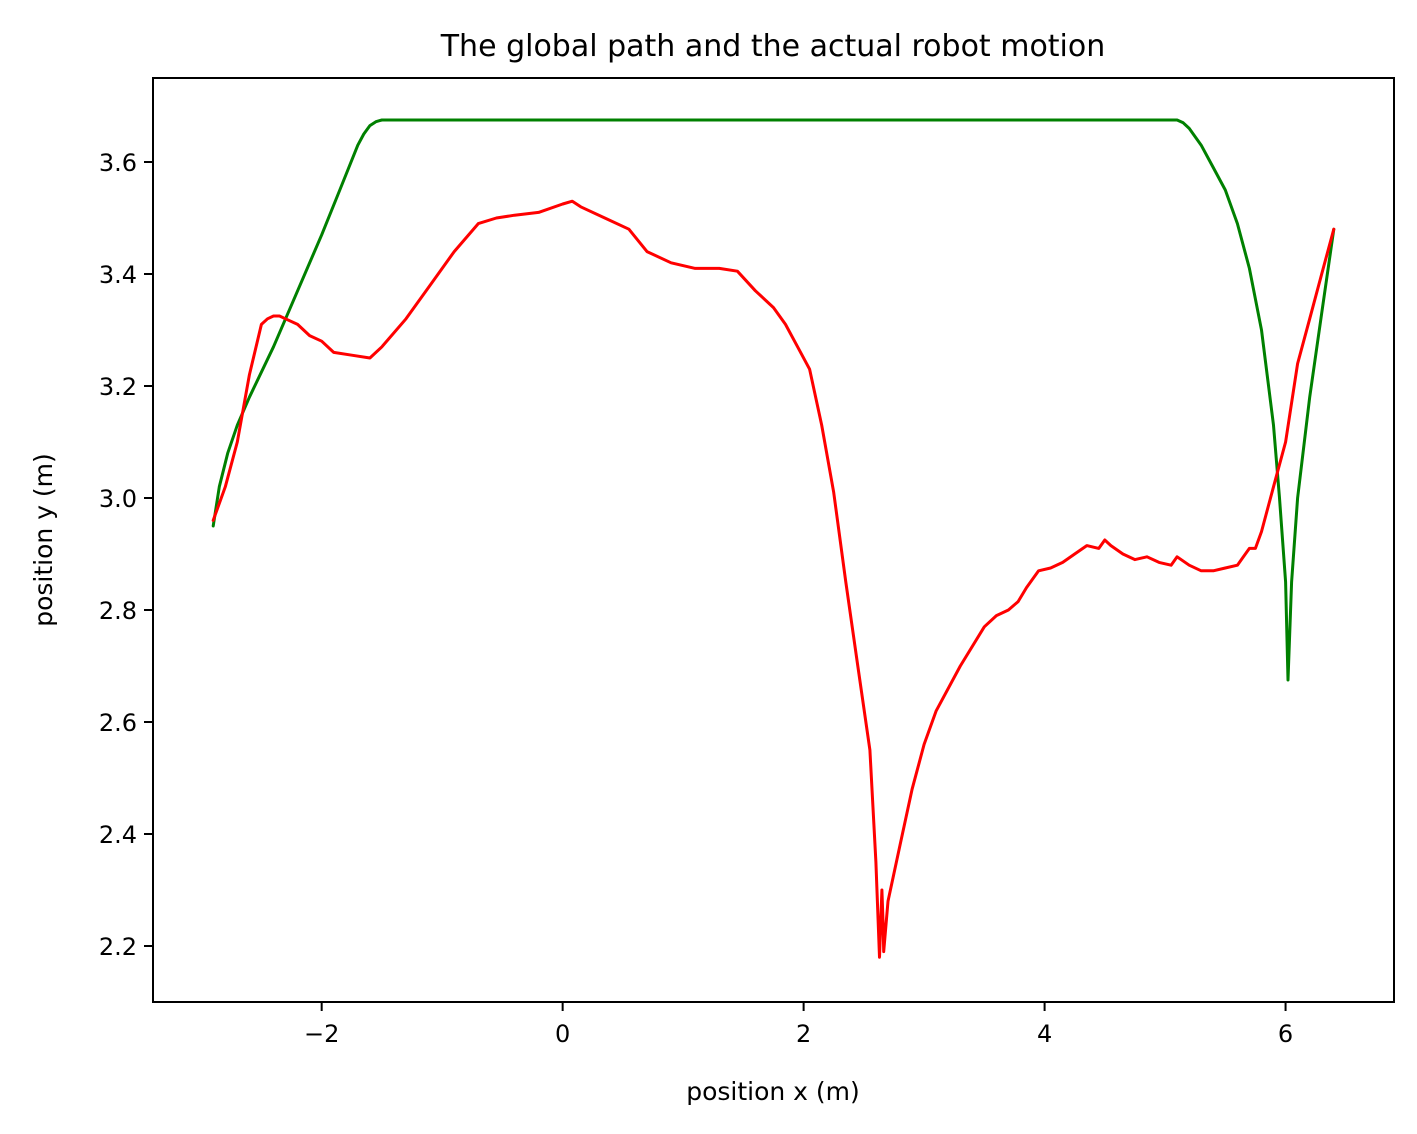 The height and width of the screenshot is (1134, 1417). Describe the element at coordinates (118, 275) in the screenshot. I see `y-tick-label: 3.4` at that location.